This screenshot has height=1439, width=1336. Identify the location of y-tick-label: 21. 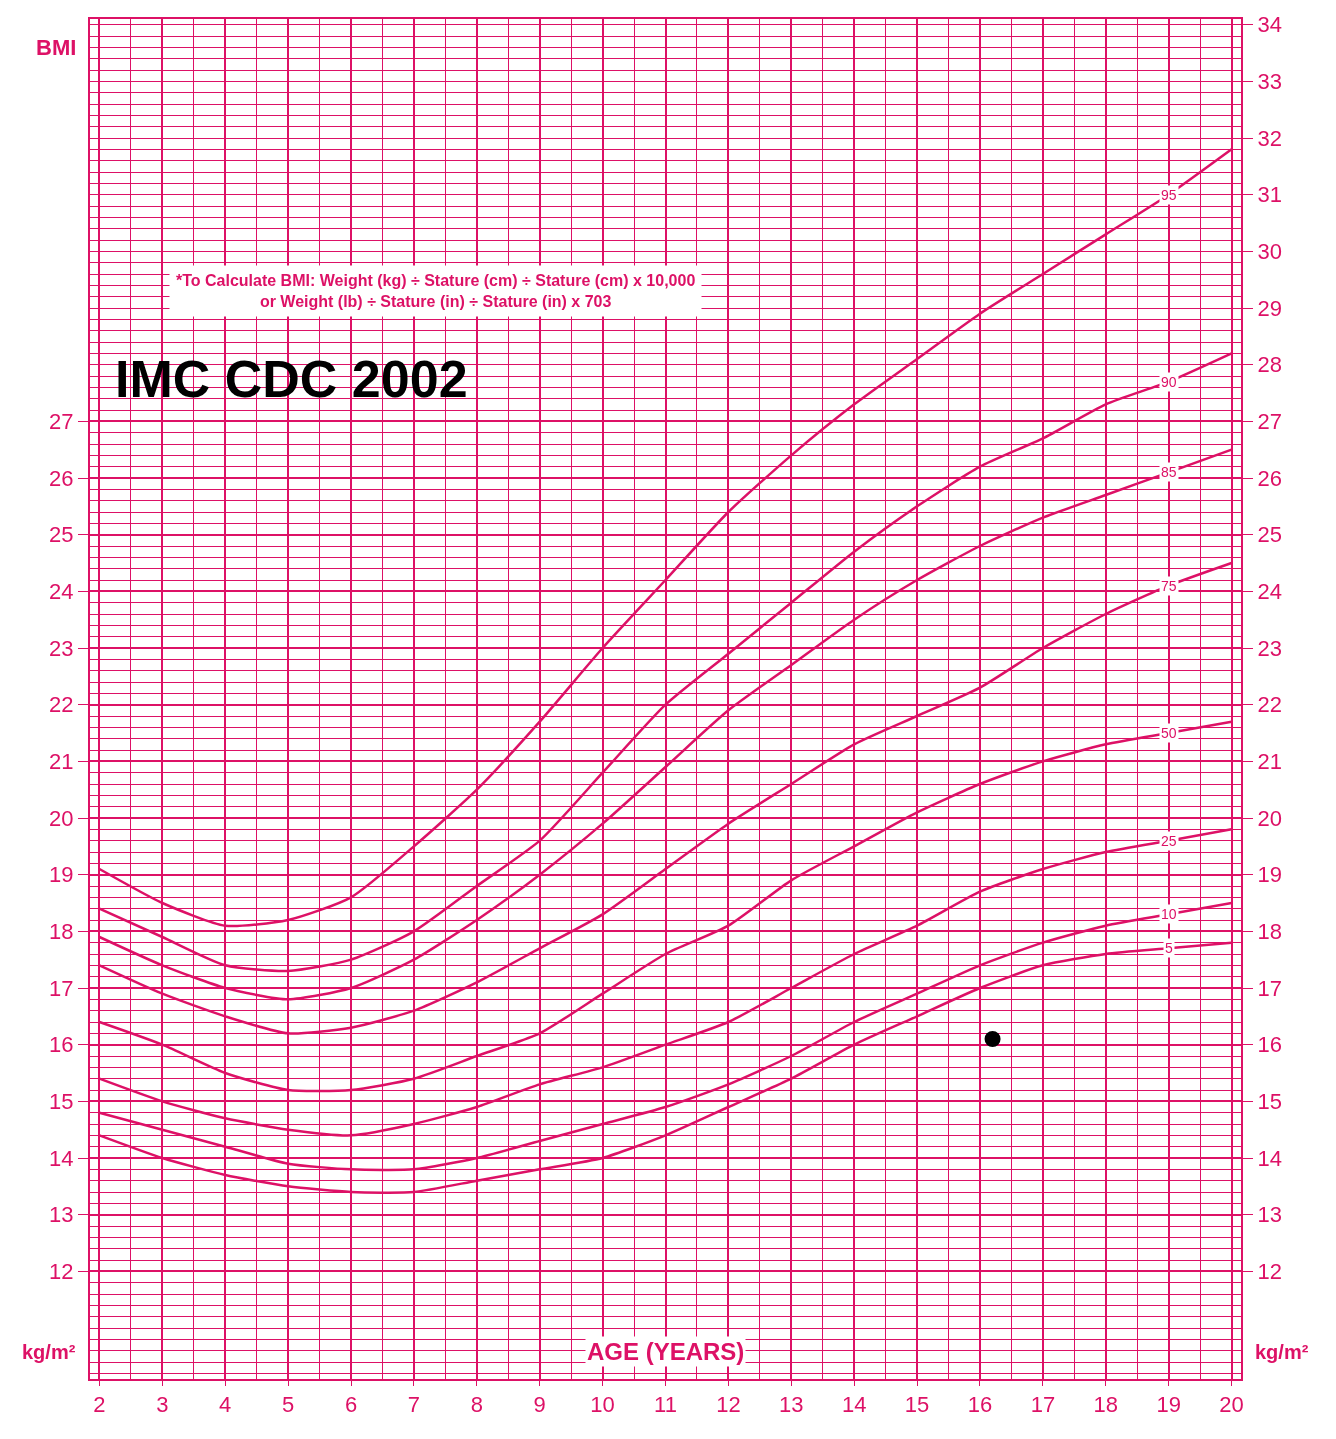
(61, 762).